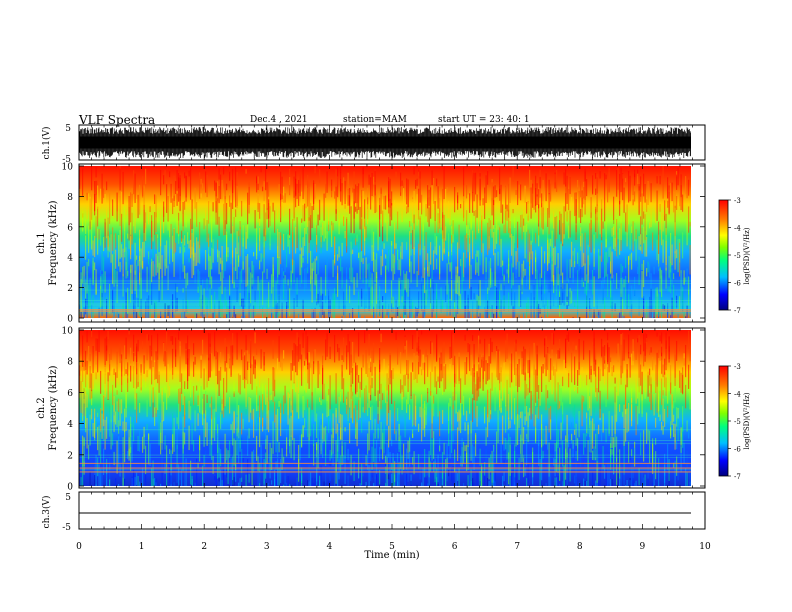 This screenshot has width=792, height=612. Describe the element at coordinates (68, 168) in the screenshot. I see `frequency-tick-label: 10` at that location.